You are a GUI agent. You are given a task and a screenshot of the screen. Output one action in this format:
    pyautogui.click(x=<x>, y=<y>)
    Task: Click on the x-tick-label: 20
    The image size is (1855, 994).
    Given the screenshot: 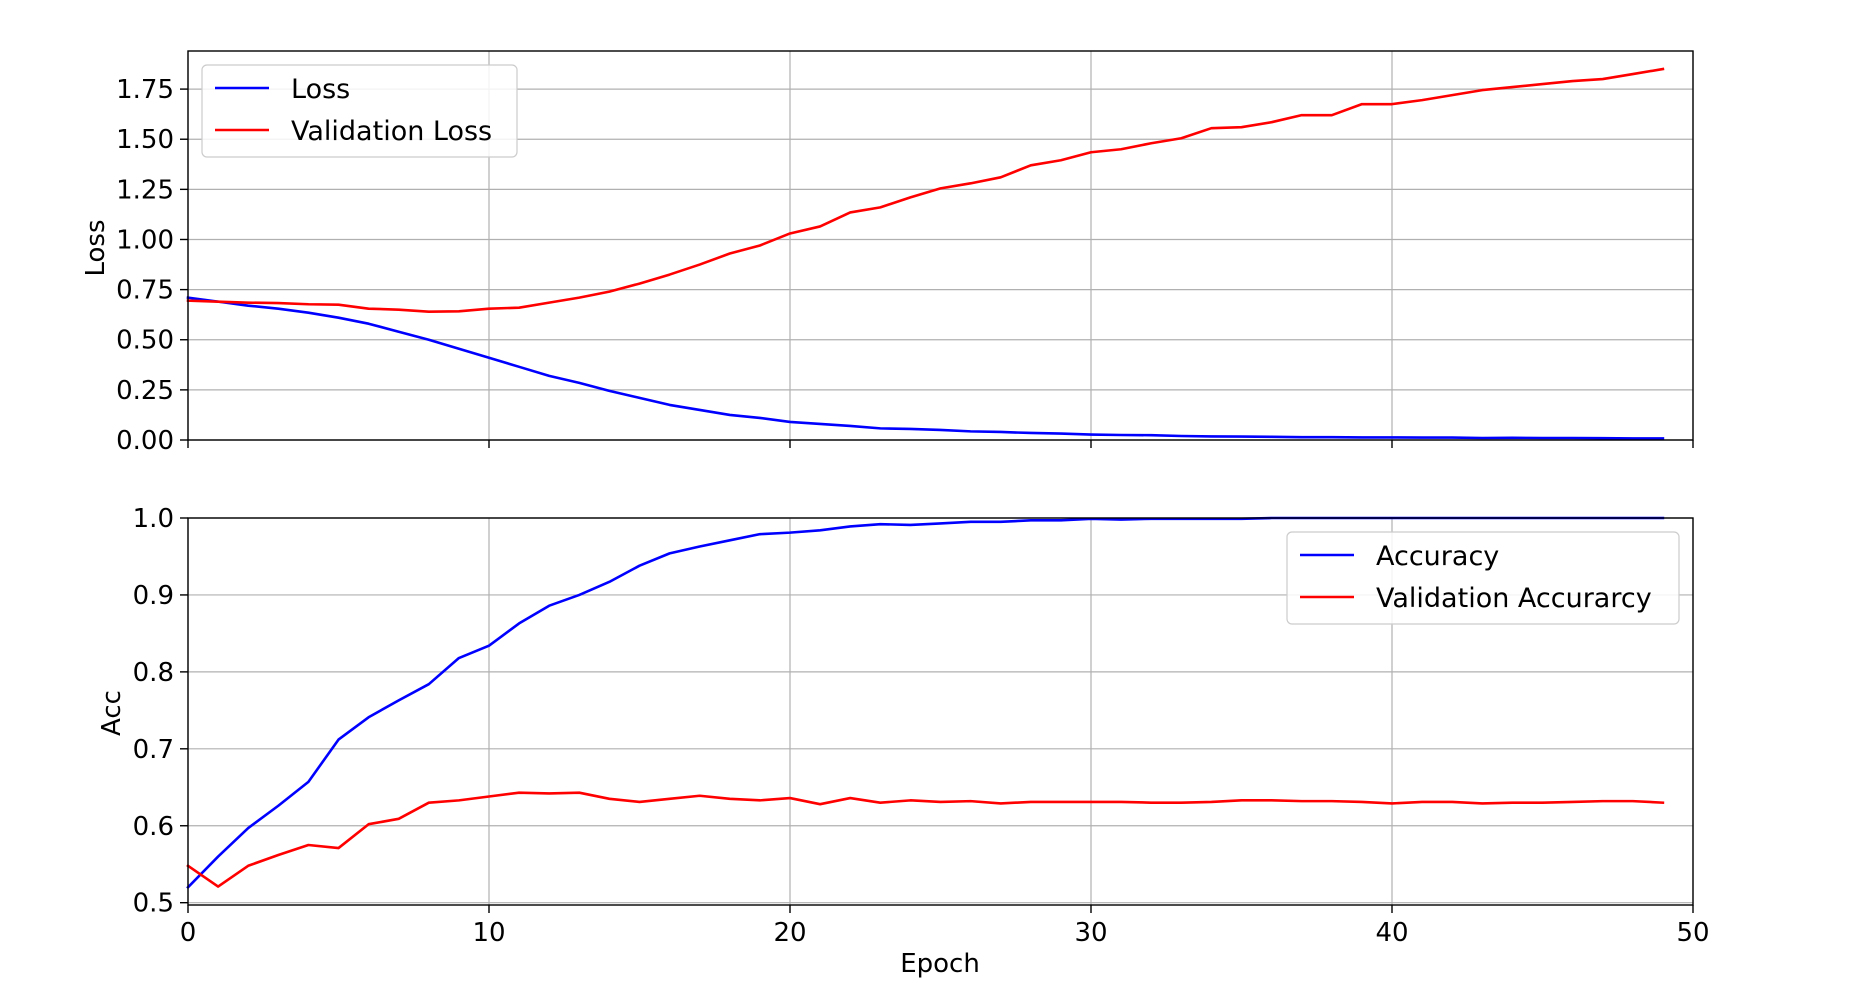 What is the action you would take?
    pyautogui.click(x=789, y=933)
    